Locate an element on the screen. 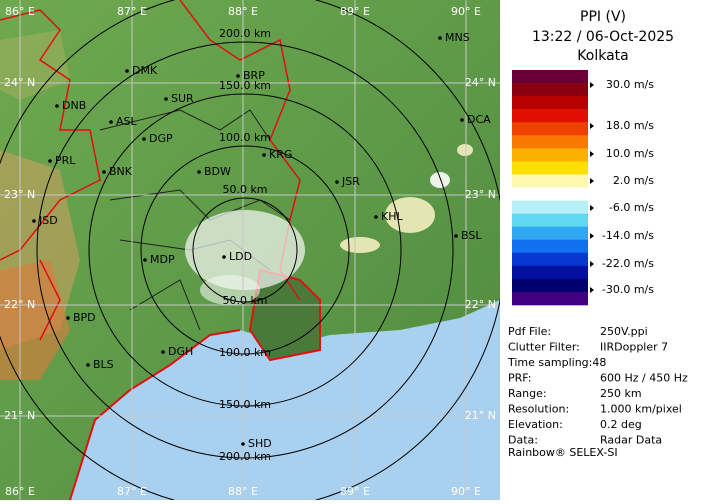 This screenshot has height=504, width=706. city-label: ASL is located at coordinates (127, 121).